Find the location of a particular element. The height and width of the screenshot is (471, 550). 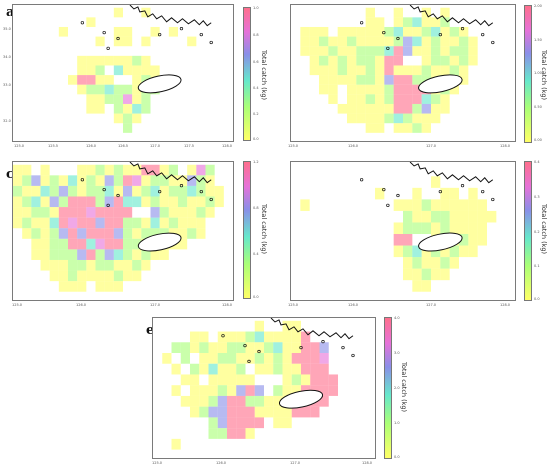

map-d is located at coordinates (403, 231).